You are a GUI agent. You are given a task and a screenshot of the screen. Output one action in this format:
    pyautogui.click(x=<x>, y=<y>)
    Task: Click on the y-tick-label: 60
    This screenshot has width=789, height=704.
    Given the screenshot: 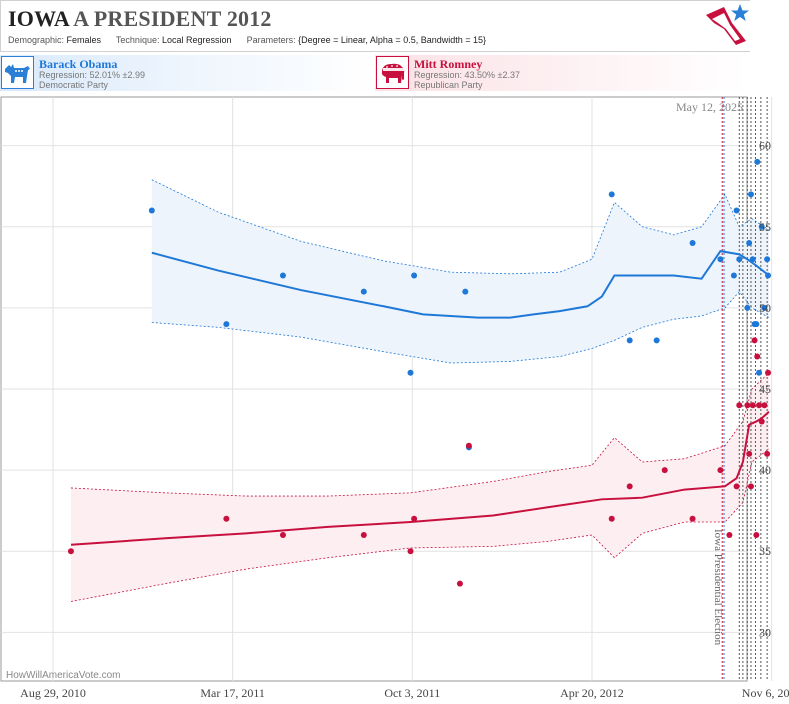 What is the action you would take?
    pyautogui.click(x=765, y=146)
    